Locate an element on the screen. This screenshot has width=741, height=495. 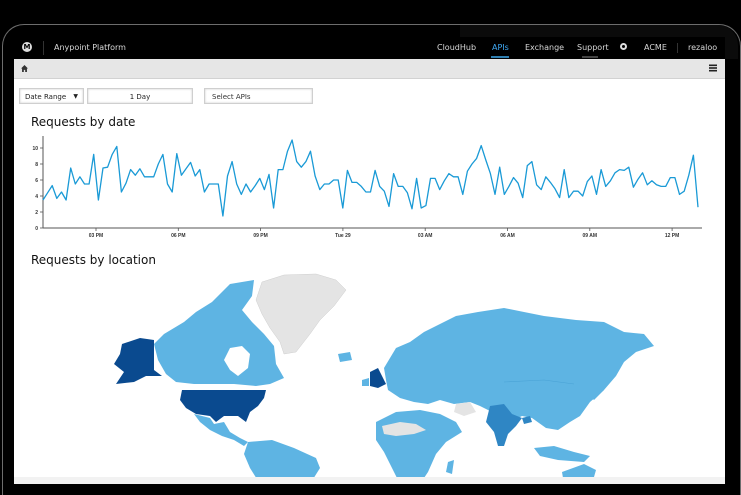
map-region-sahara-no-data is located at coordinates (404, 429).